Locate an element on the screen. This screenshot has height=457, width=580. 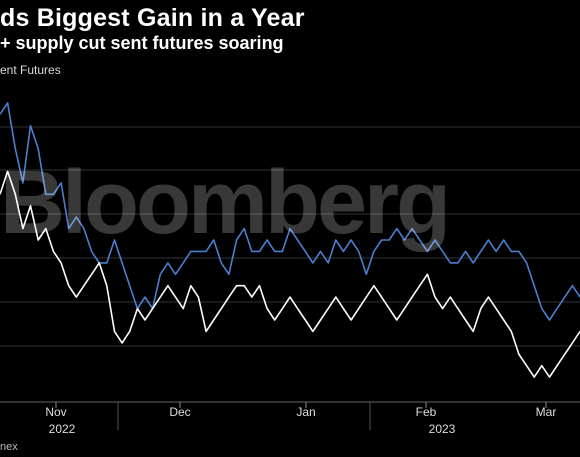
x-tick-label: Jan is located at coordinates (305, 412).